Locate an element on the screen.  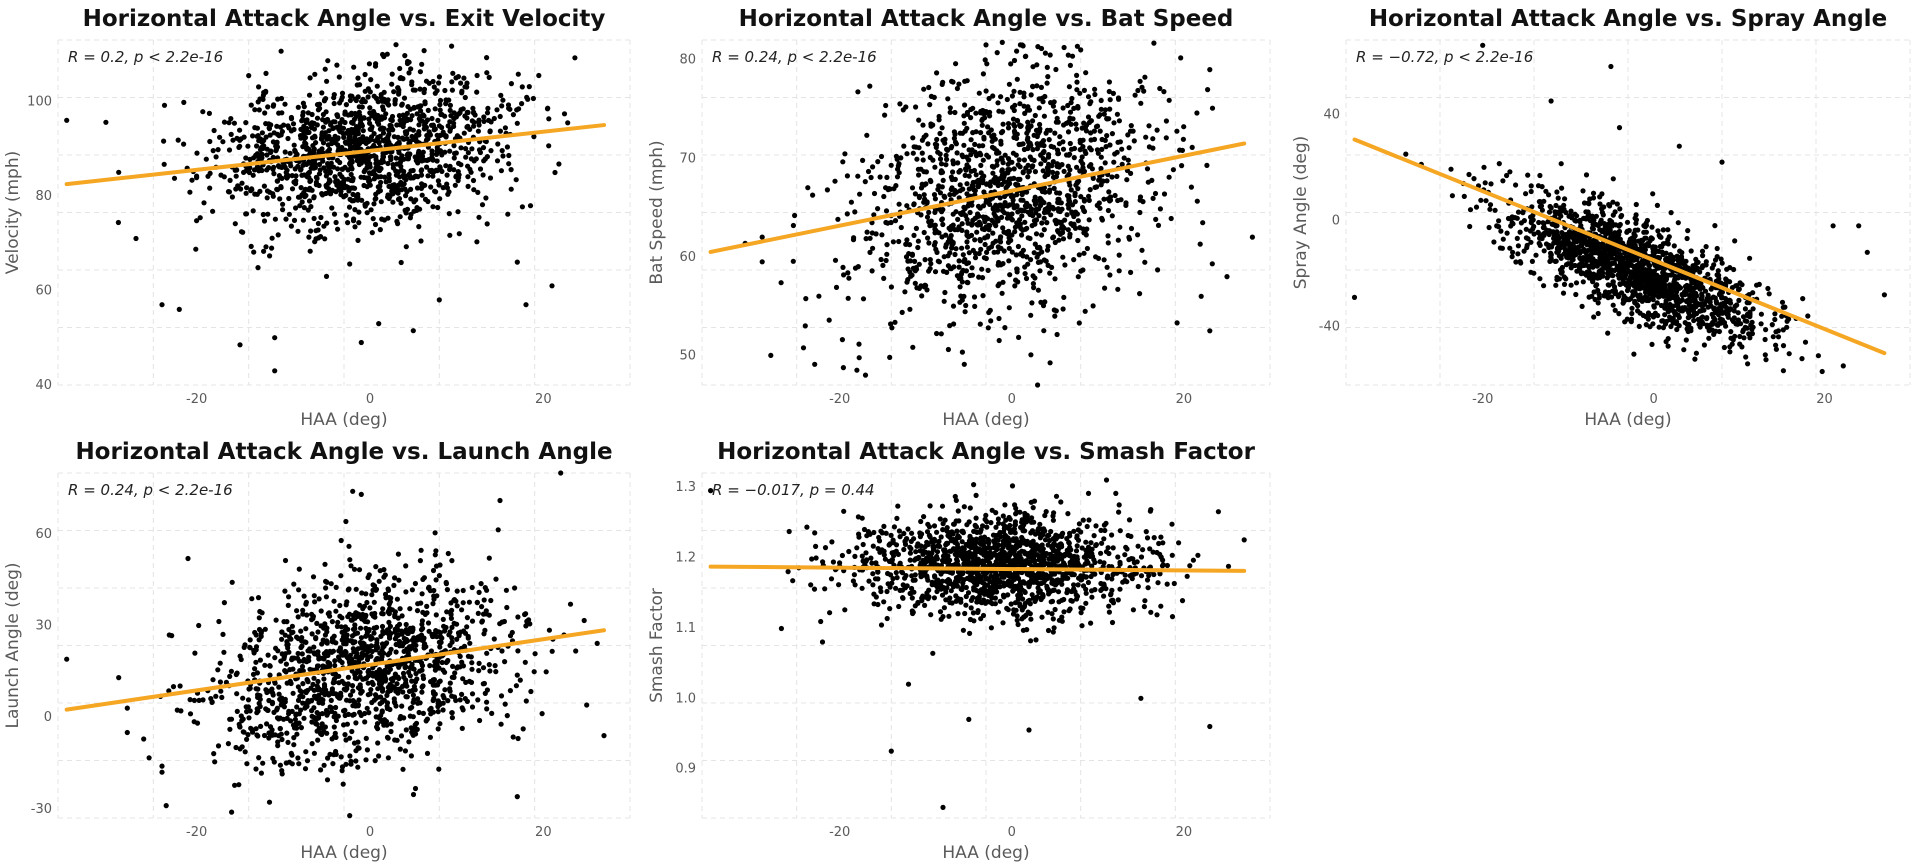
correlation-annotation: R = 0.24, p < 2.2e-16 is located at coordinates (794, 57).